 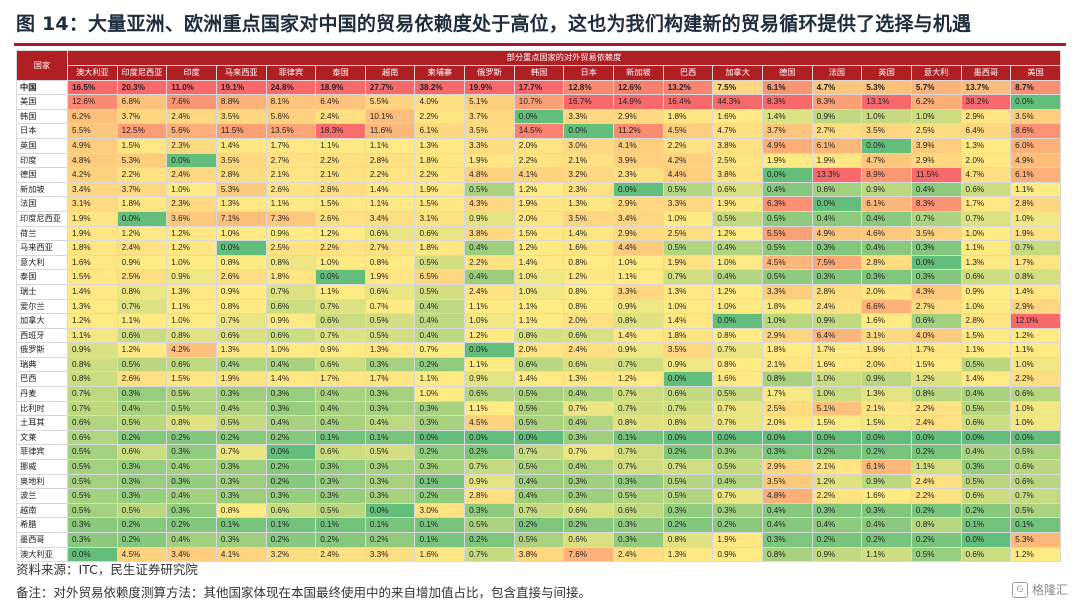 I want to click on table-cell: 13.5%, so click(x=291, y=131).